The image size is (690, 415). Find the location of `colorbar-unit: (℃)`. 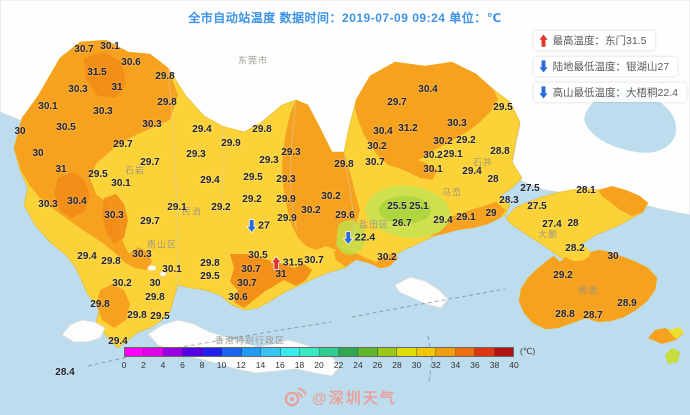

colorbar-unit: (℃) is located at coordinates (528, 351).